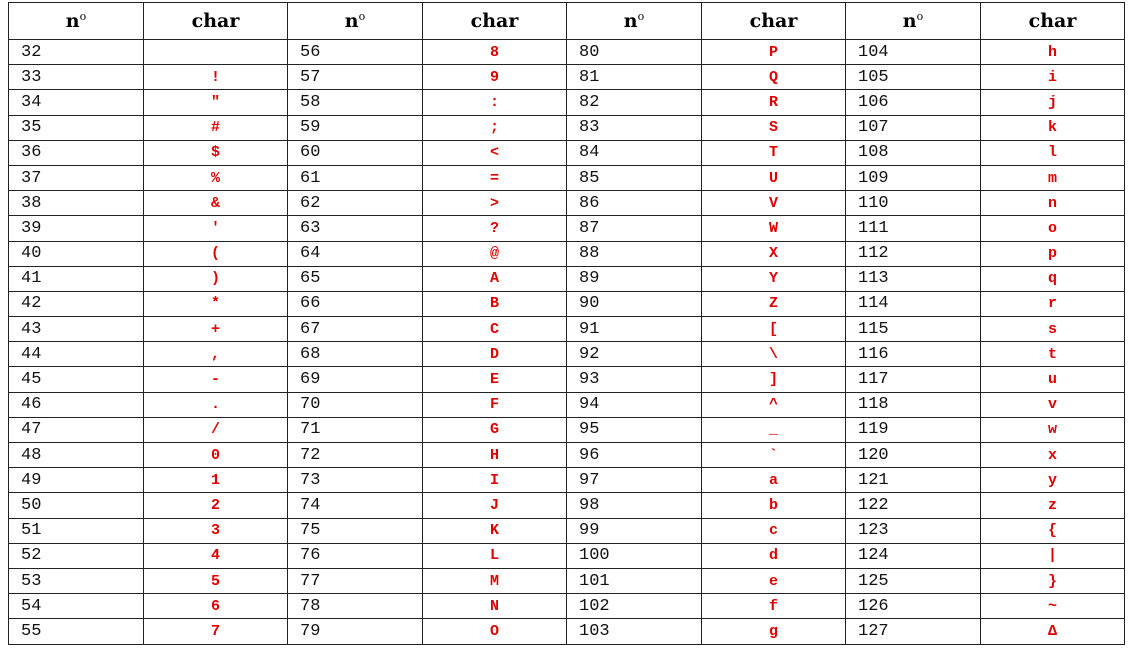 This screenshot has height=664, width=1131. I want to click on code-number-cell: 36, so click(76, 152).